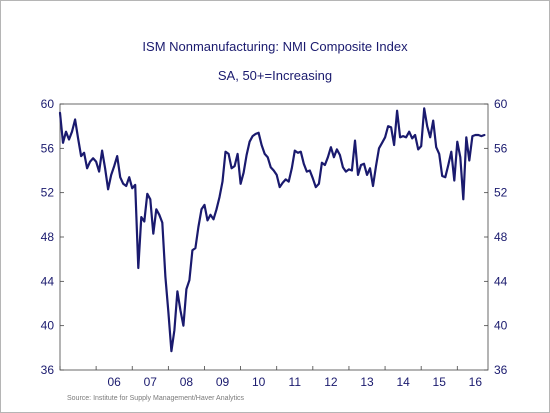  I want to click on chart-subtitle: SA, 50+=Increasing, so click(275, 75).